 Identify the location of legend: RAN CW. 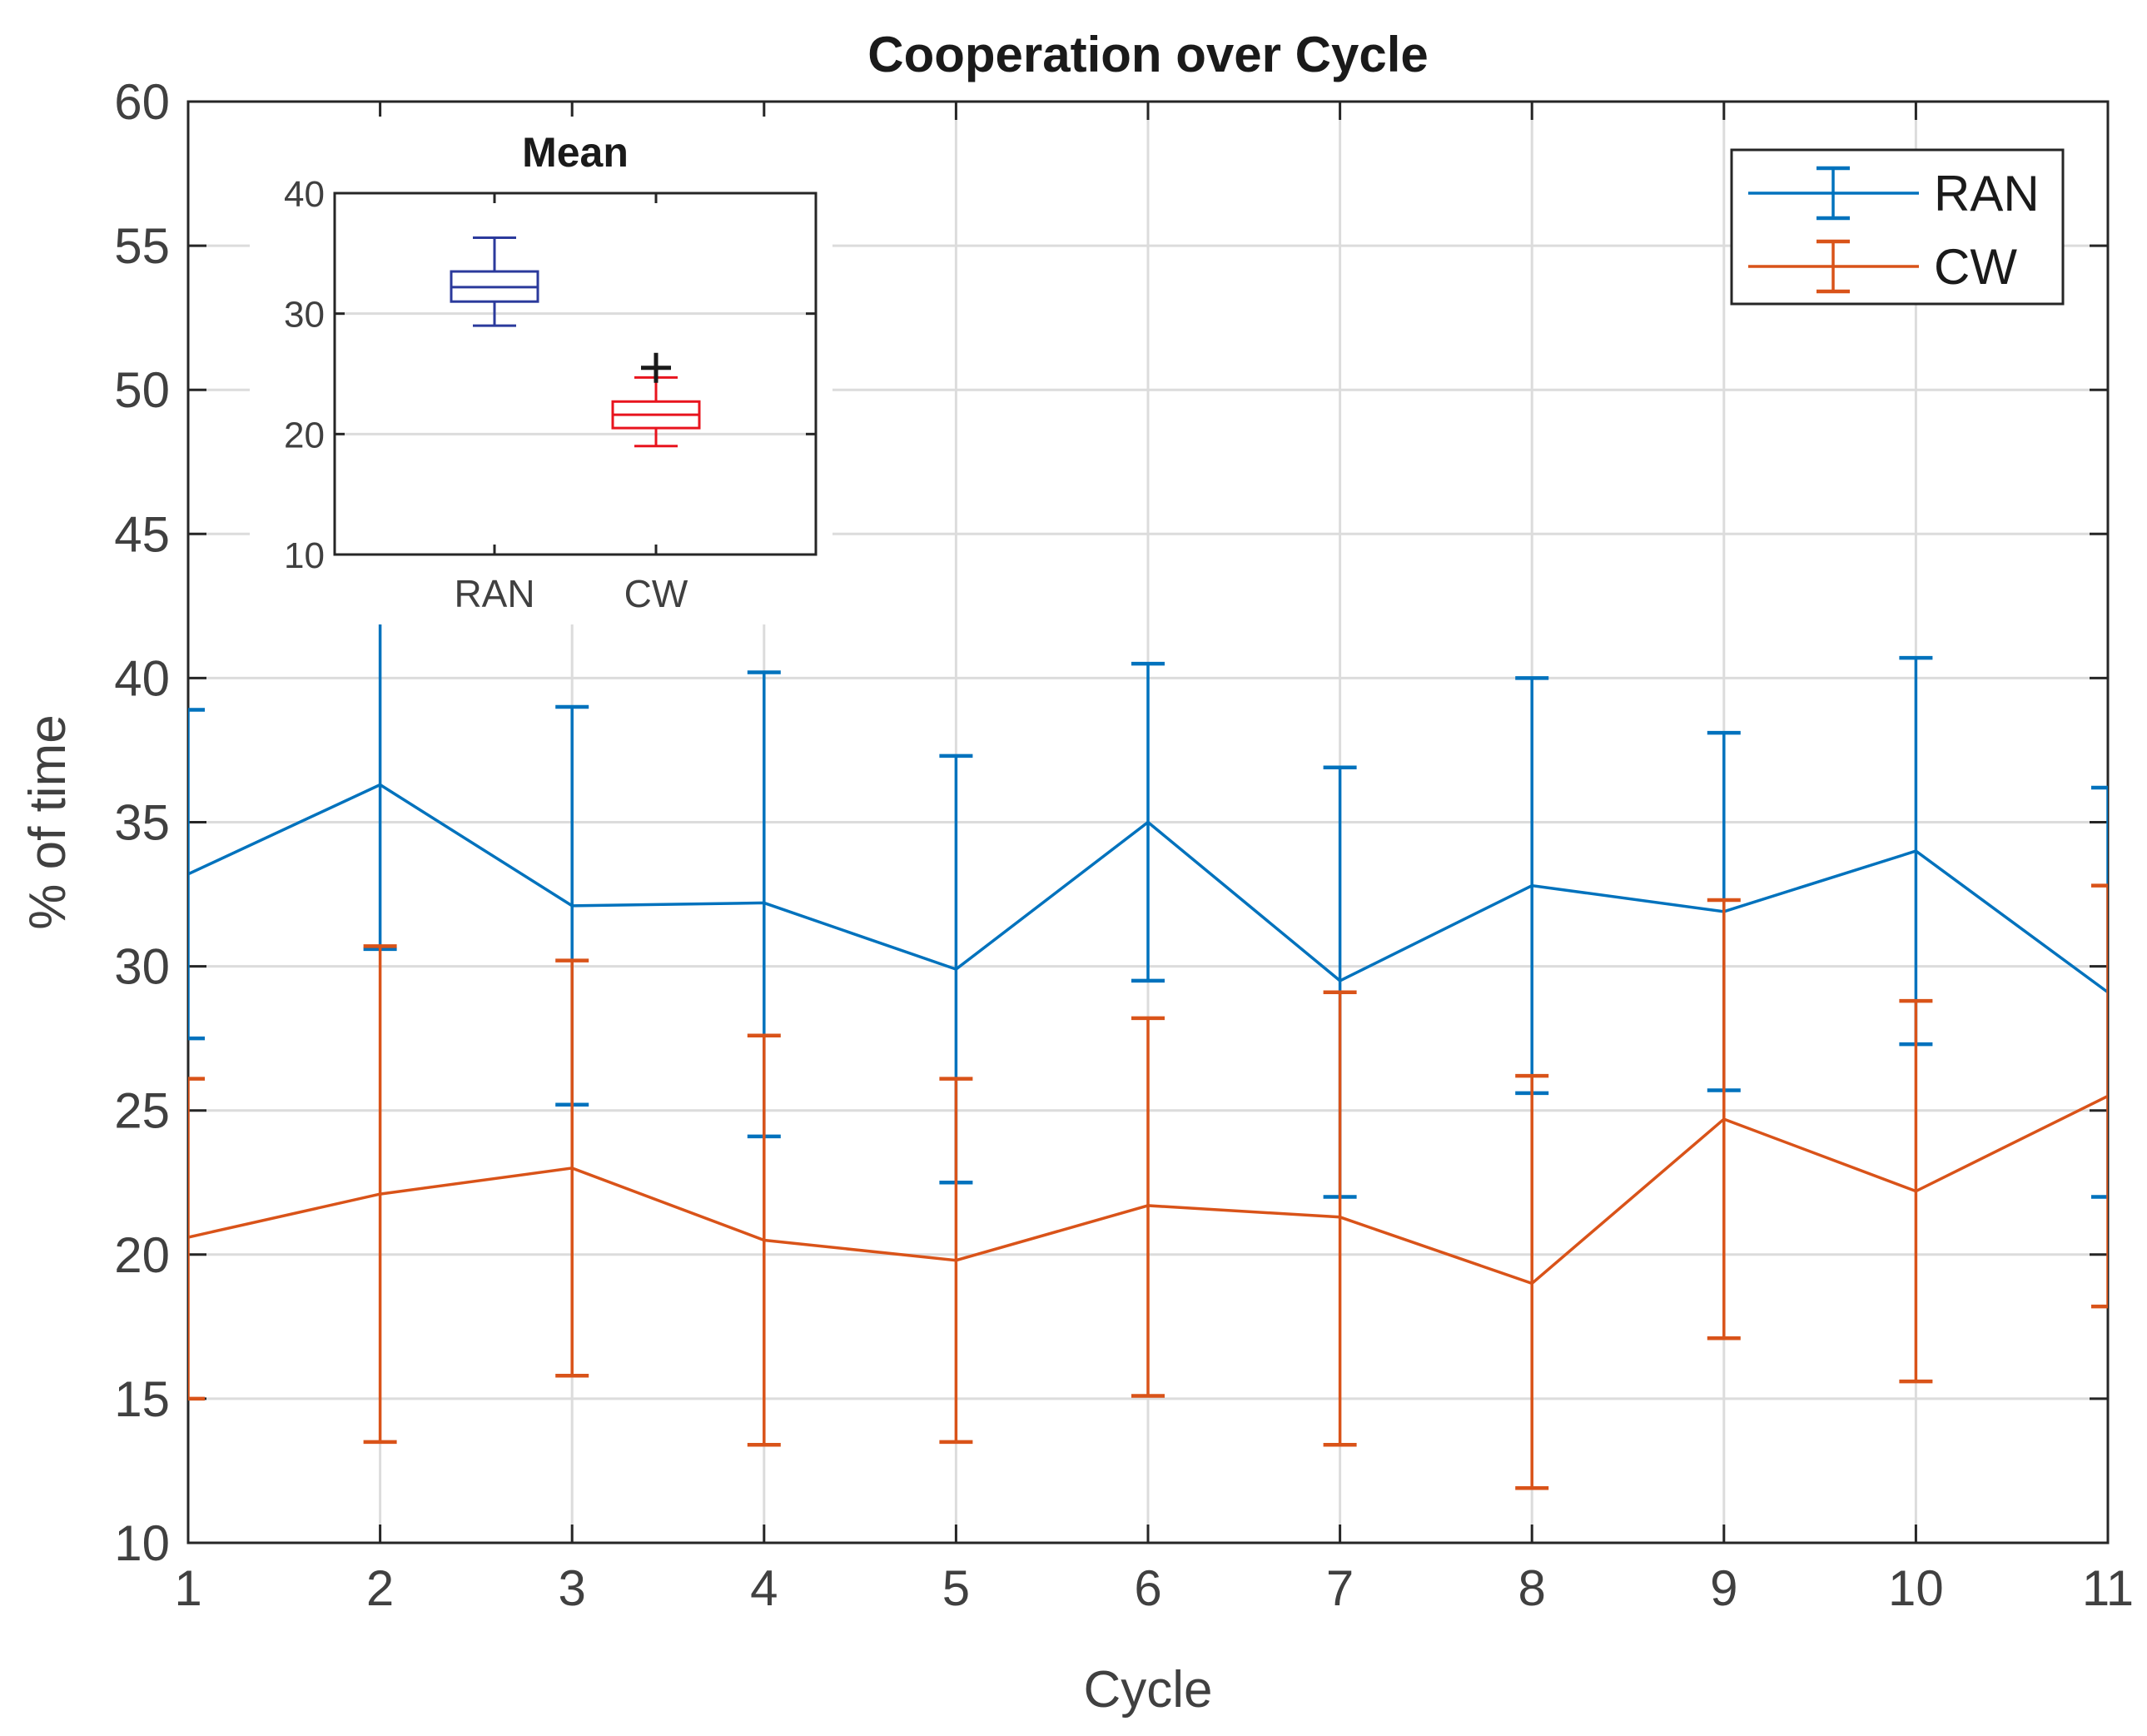
(1898, 227).